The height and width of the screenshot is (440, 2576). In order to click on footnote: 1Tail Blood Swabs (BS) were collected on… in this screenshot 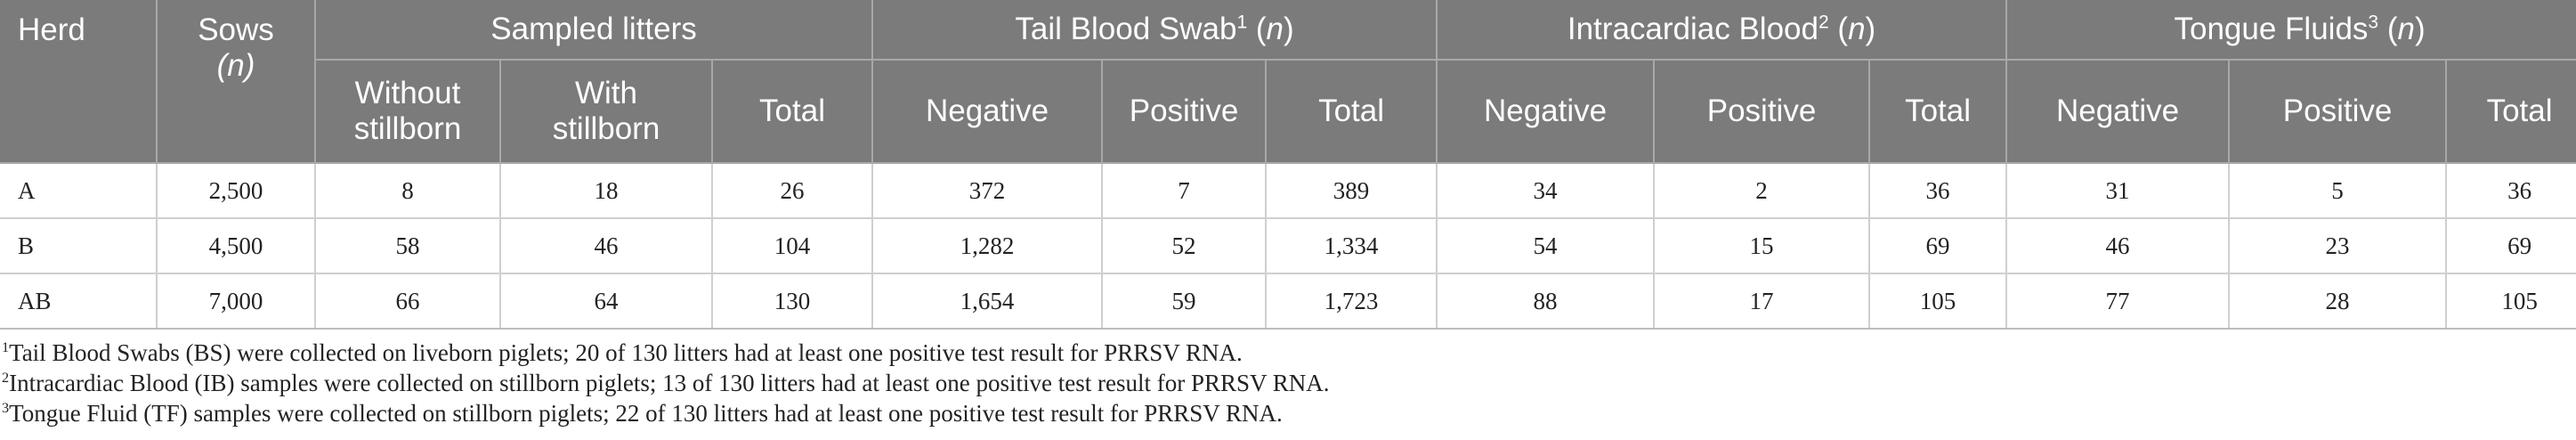, I will do `click(622, 353)`.